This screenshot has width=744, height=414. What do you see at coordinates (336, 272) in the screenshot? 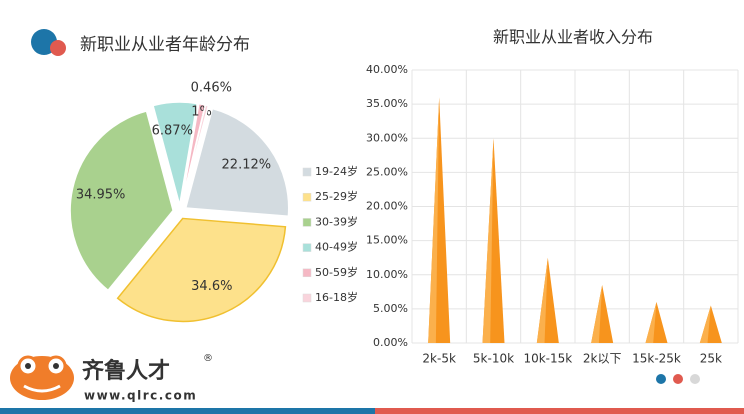
I see `legend-label: 50-59岁` at bounding box center [336, 272].